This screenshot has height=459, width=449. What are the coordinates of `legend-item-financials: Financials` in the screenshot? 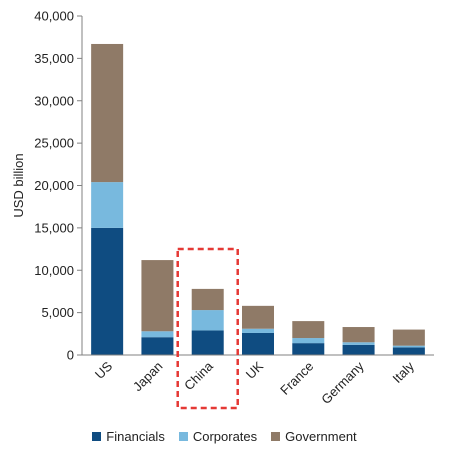 It's located at (128, 436).